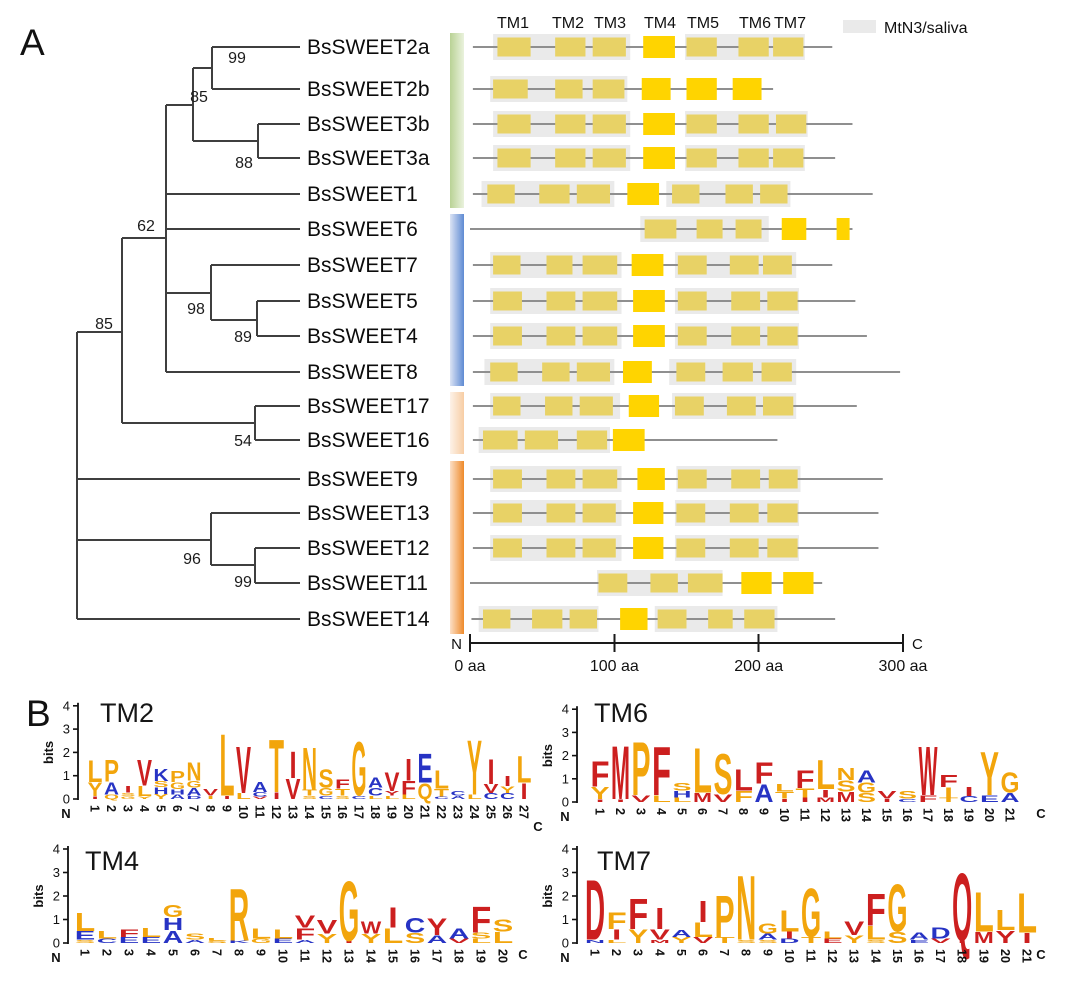 This screenshot has width=1083, height=982. Describe the element at coordinates (854, 956) in the screenshot. I see `logo-position-label: 13` at that location.